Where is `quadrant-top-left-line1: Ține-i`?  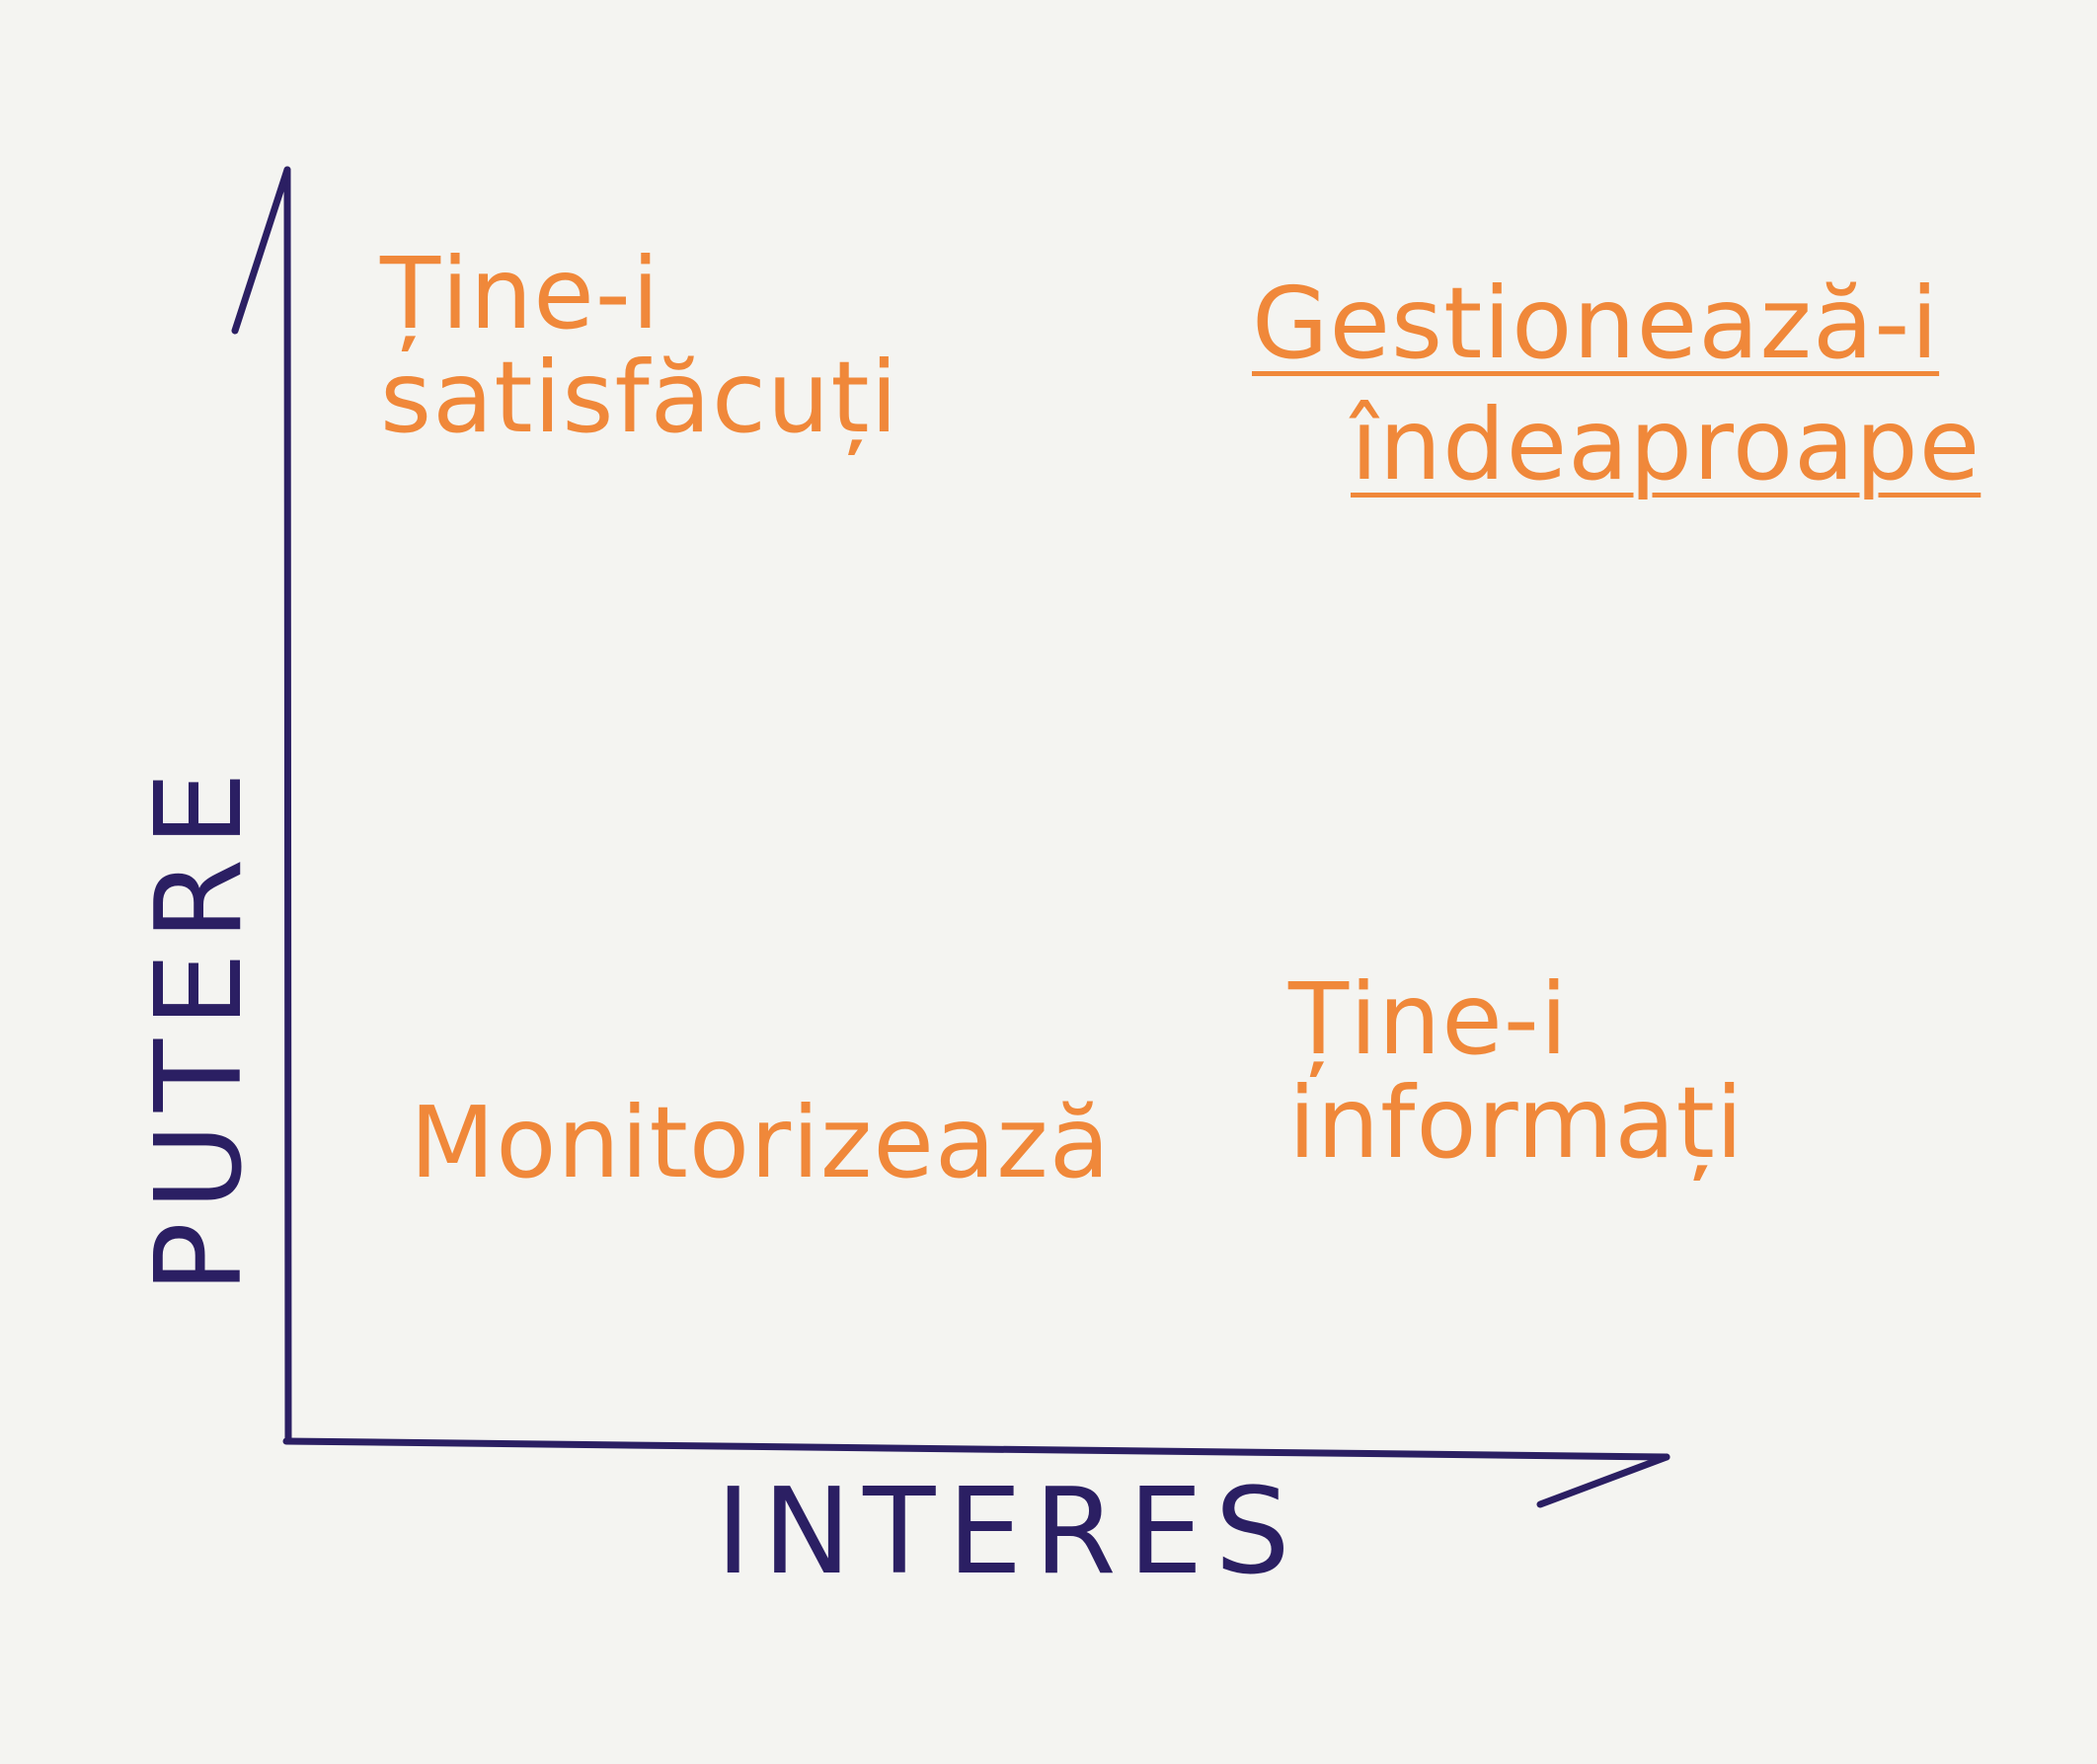
quadrant-top-left-line1: Ține-i is located at coordinates (520, 293).